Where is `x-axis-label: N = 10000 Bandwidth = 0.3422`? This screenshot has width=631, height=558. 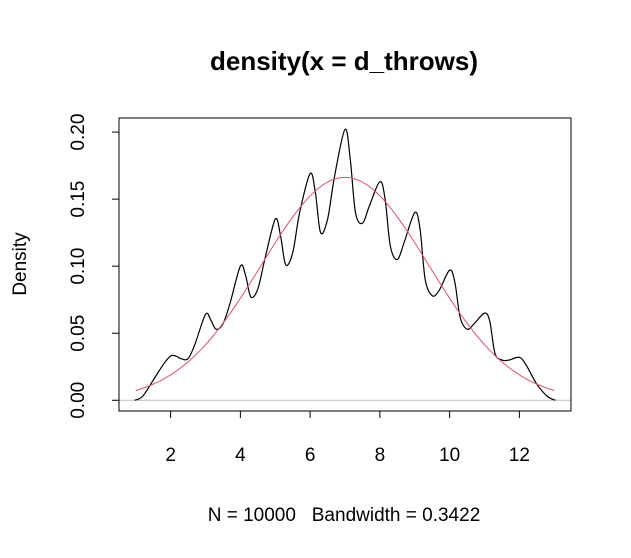 x-axis-label: N = 10000 Bandwidth = 0.3422 is located at coordinates (344, 515).